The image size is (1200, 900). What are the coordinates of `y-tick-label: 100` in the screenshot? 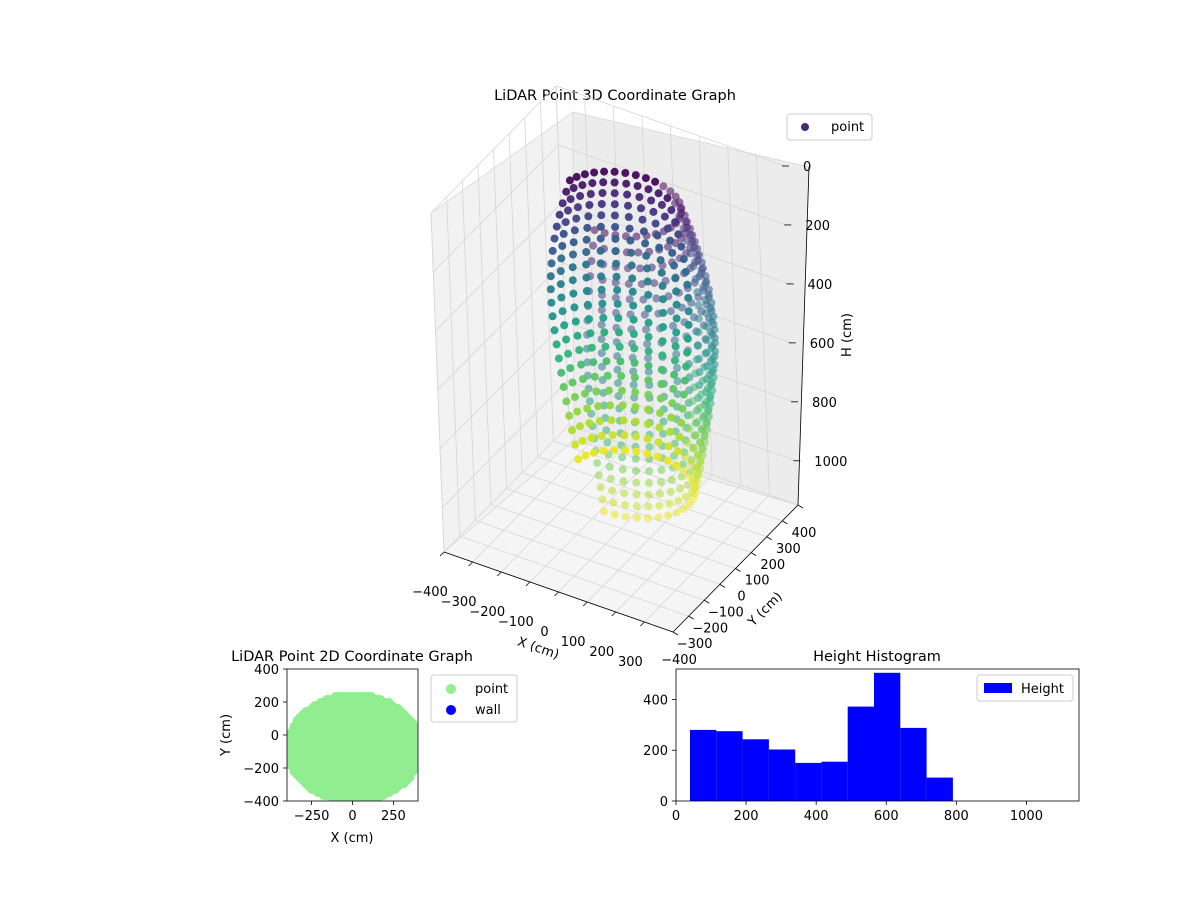 It's located at (757, 581).